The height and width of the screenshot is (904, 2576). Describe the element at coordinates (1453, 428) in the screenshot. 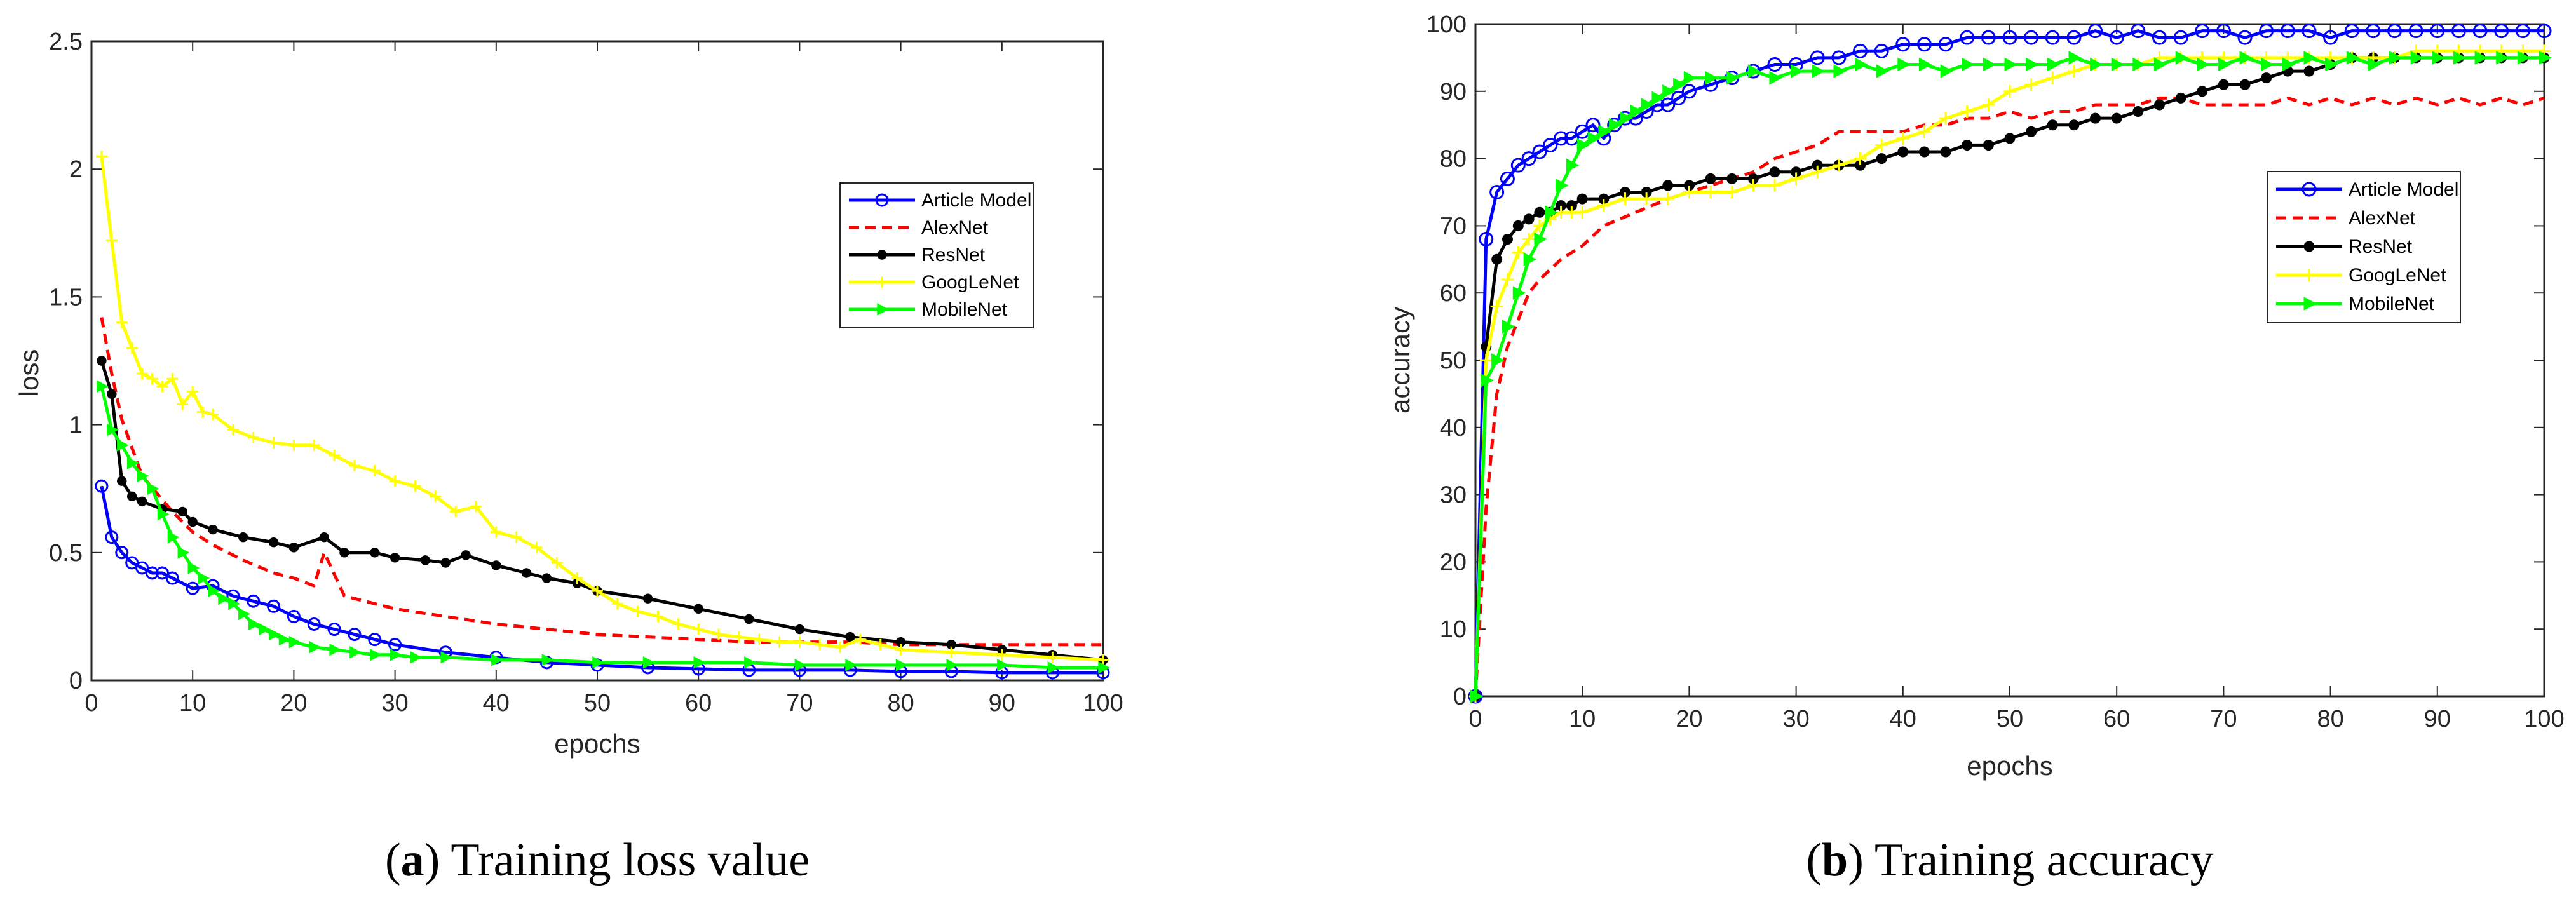

I see `accuracy-y-tick-label: 40` at that location.